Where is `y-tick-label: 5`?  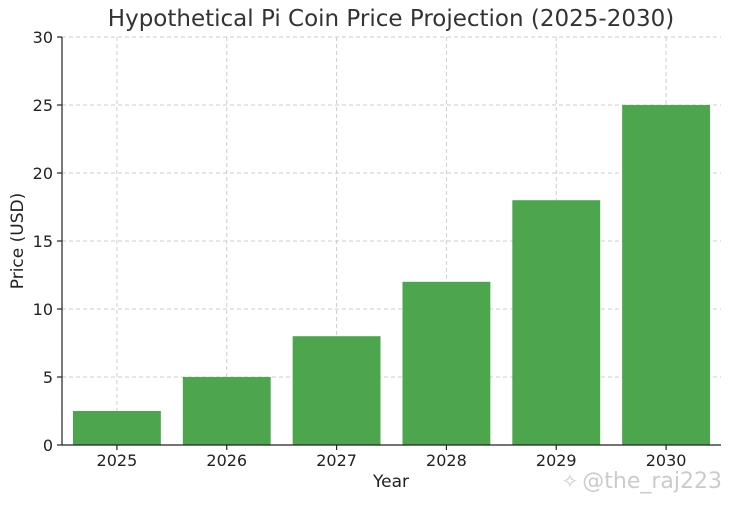
y-tick-label: 5 is located at coordinates (48, 377).